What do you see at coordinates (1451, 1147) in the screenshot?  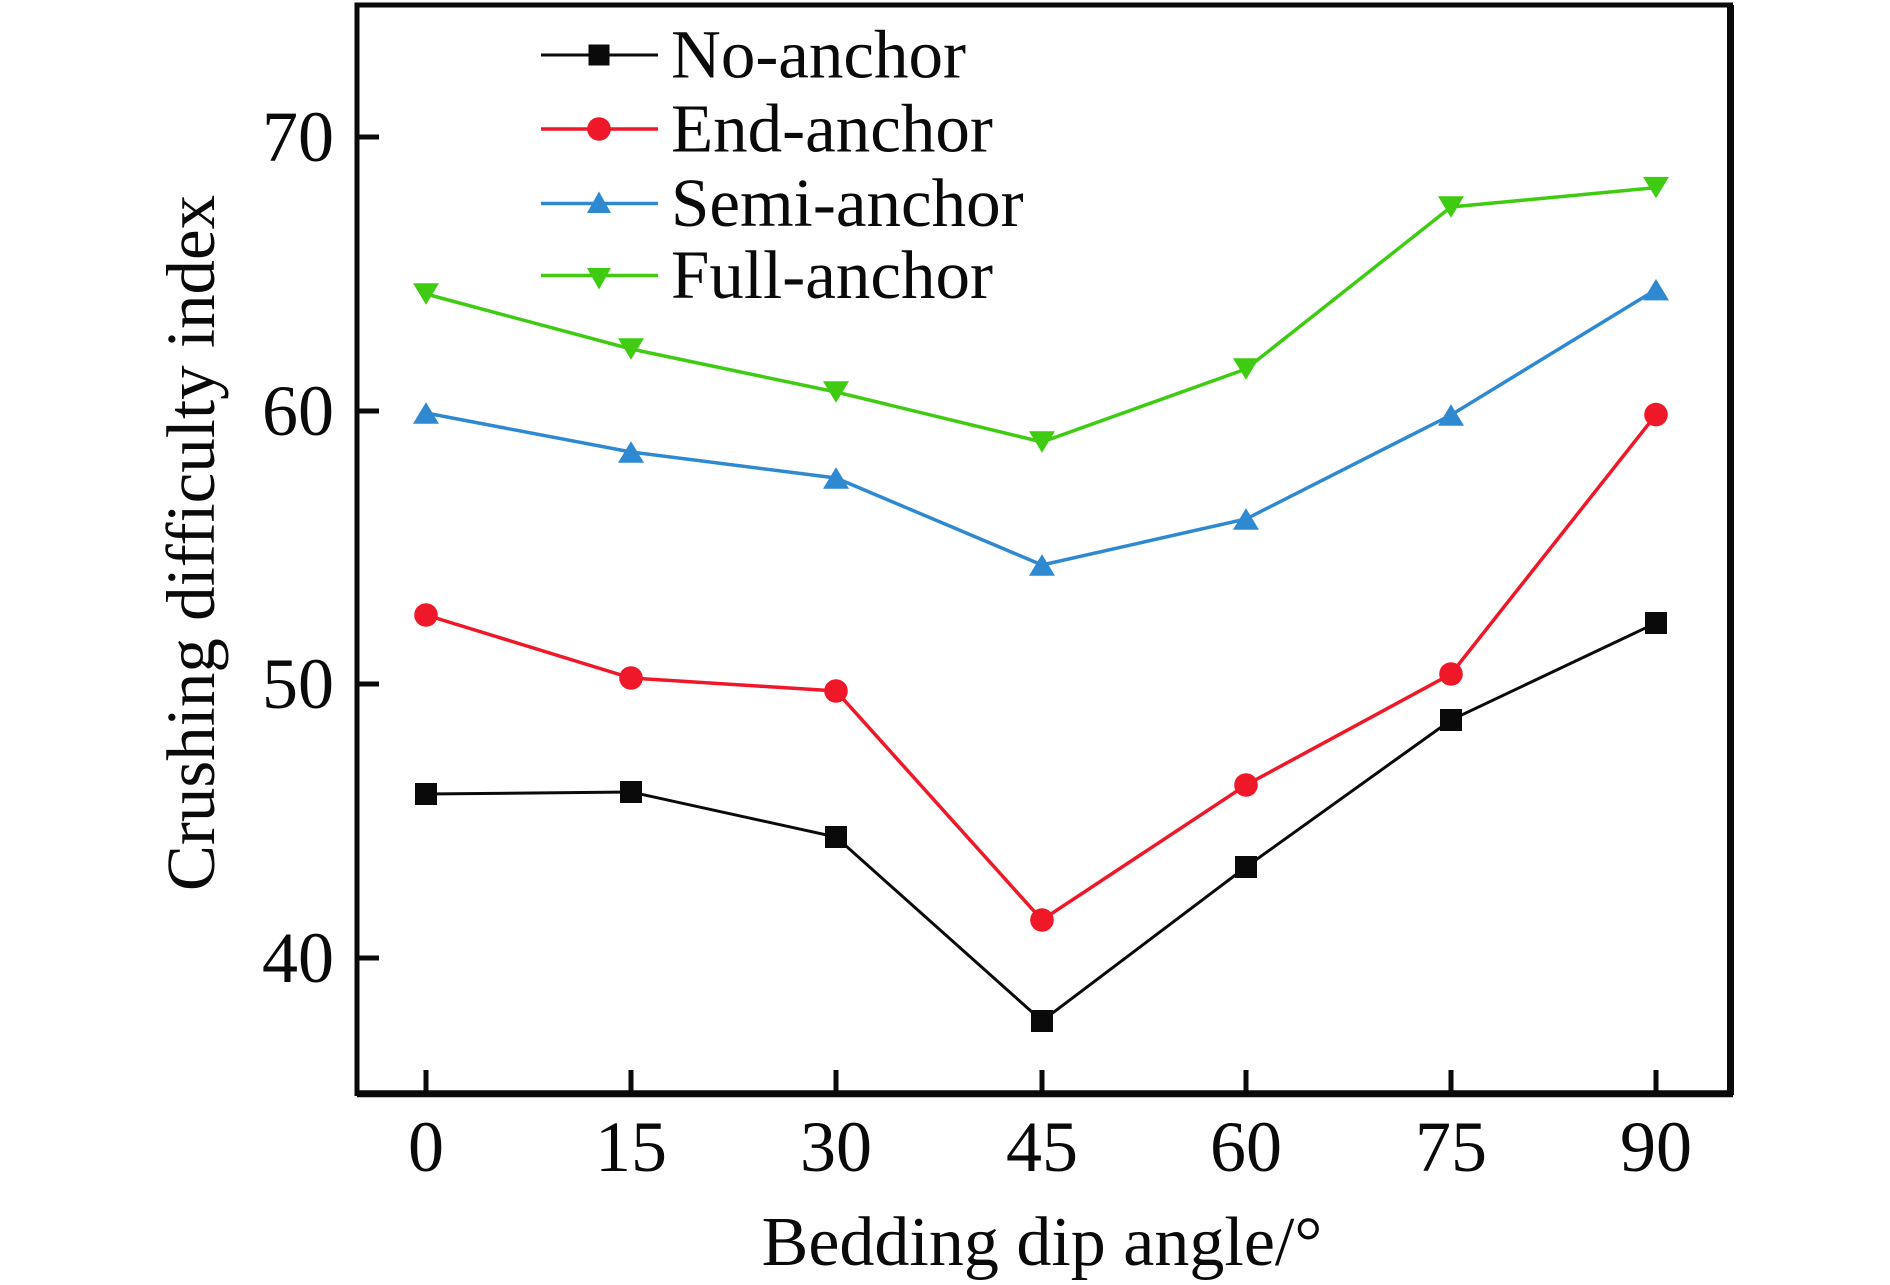 I see `svg-text: 75` at bounding box center [1451, 1147].